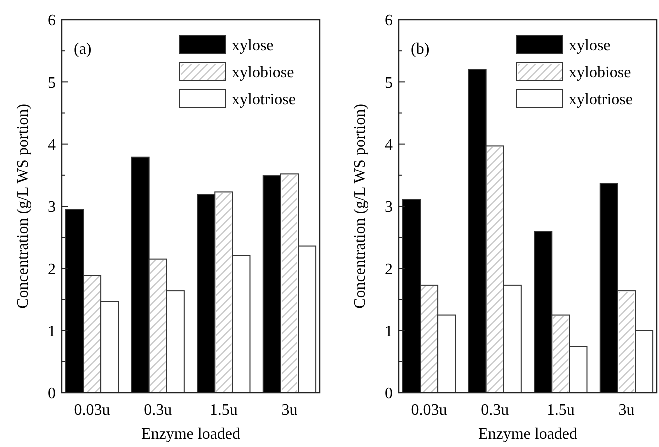 Image resolution: width=659 pixels, height=447 pixels. I want to click on annotation: (b), so click(420, 49).